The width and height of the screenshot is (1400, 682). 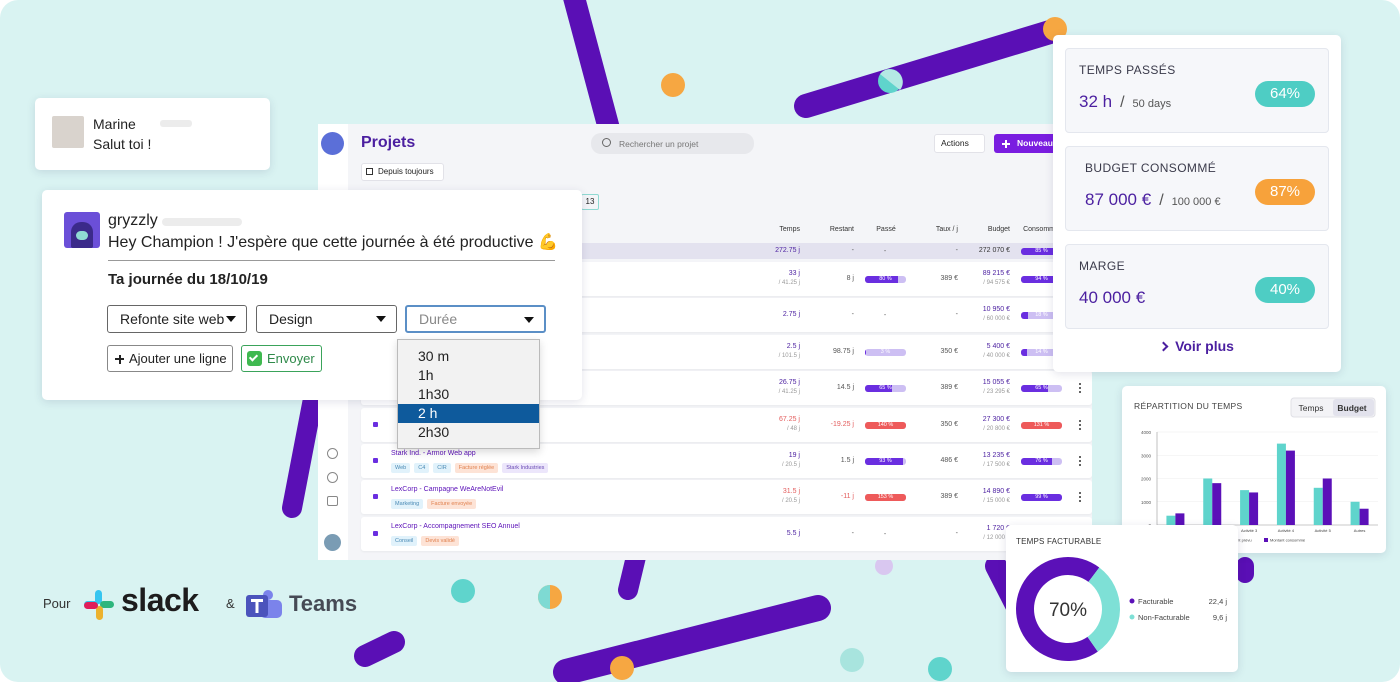 What do you see at coordinates (1220, 617) in the screenshot?
I see `legend-value: 9,6 j` at bounding box center [1220, 617].